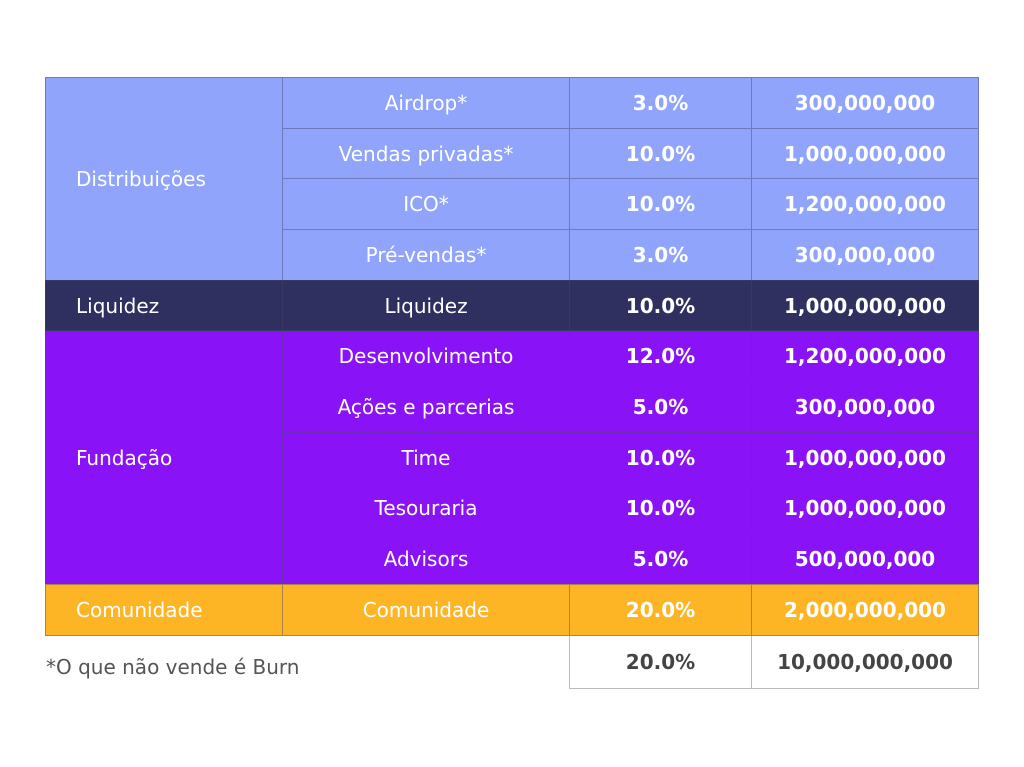 Image resolution: width=1024 pixels, height=767 pixels. What do you see at coordinates (426, 457) in the screenshot?
I see `row-name: Time` at bounding box center [426, 457].